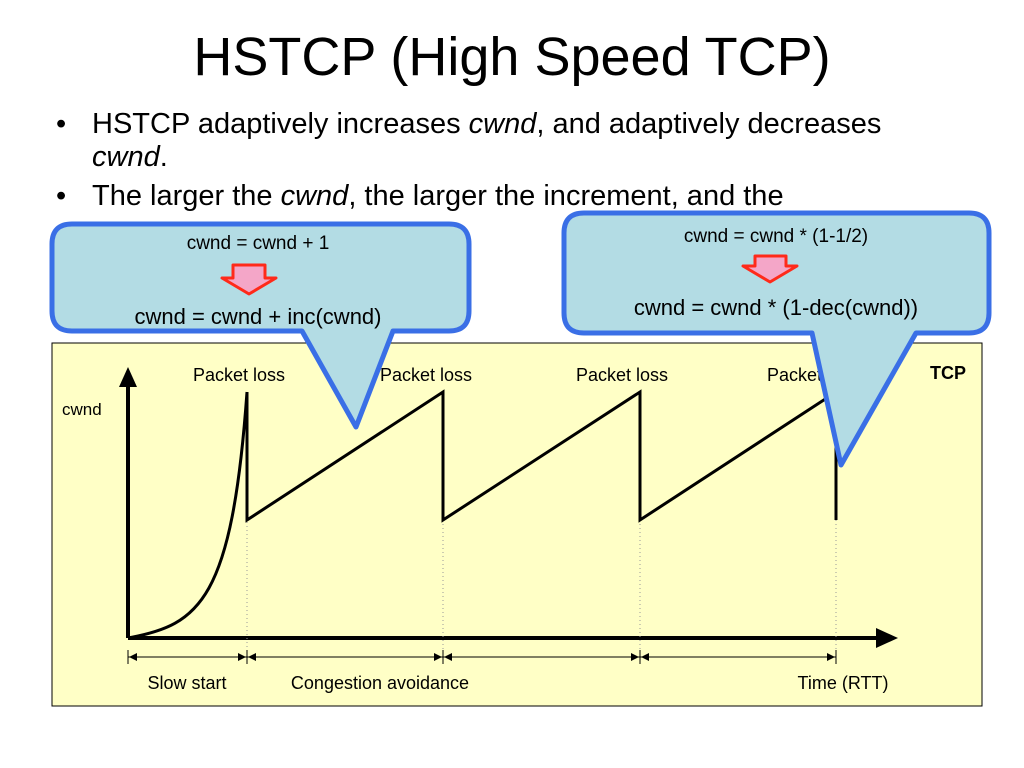 The height and width of the screenshot is (768, 1024). I want to click on phase-label-congestion-avoidance: Congestion avoidance, so click(380, 683).